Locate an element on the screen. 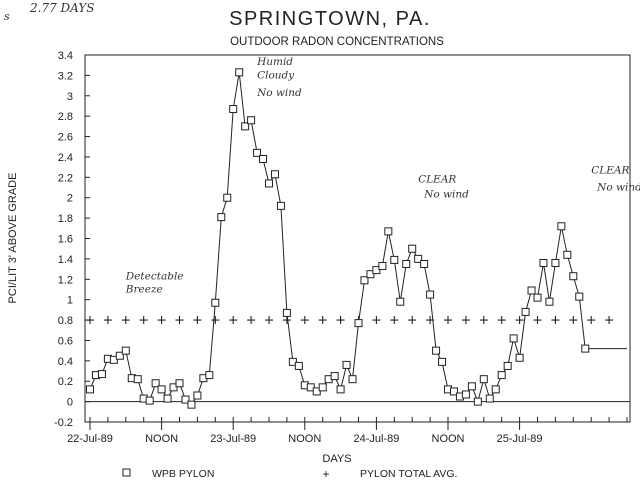  y-tick-label: 2.4 is located at coordinates (65, 158).